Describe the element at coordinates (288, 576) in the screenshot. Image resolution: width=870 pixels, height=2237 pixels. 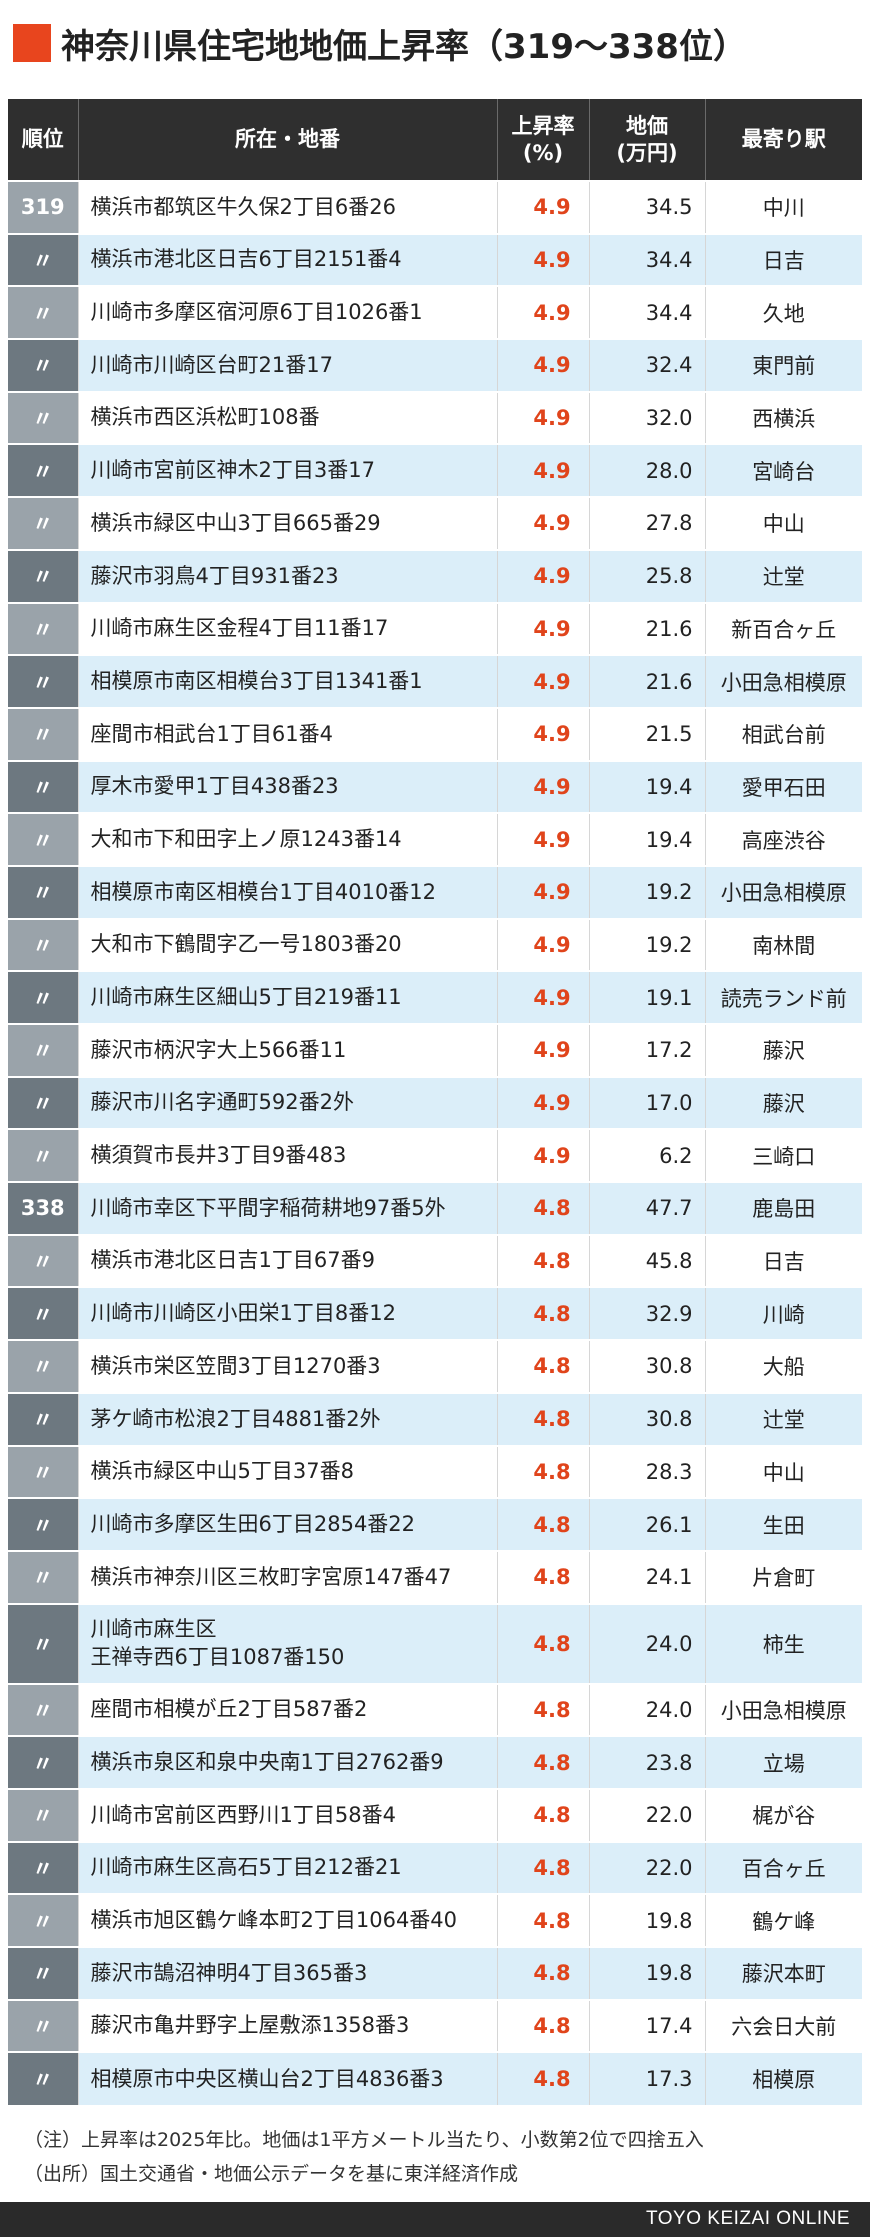
I see `location-cell: 藤沢市羽鳥4丁目931番23` at that location.